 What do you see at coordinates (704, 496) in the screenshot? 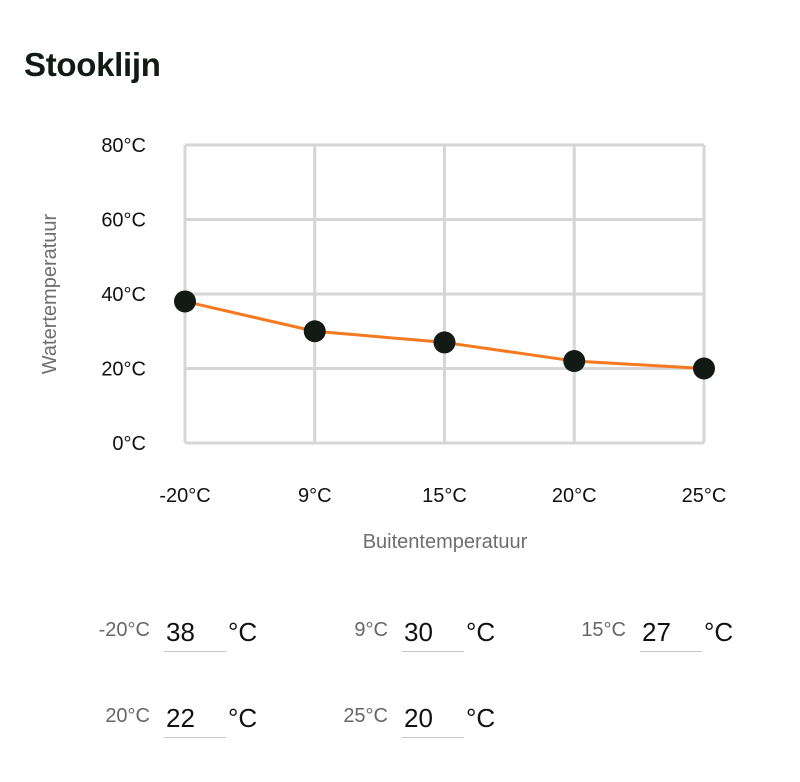
I see `x-tick-label: 25°C` at bounding box center [704, 496].